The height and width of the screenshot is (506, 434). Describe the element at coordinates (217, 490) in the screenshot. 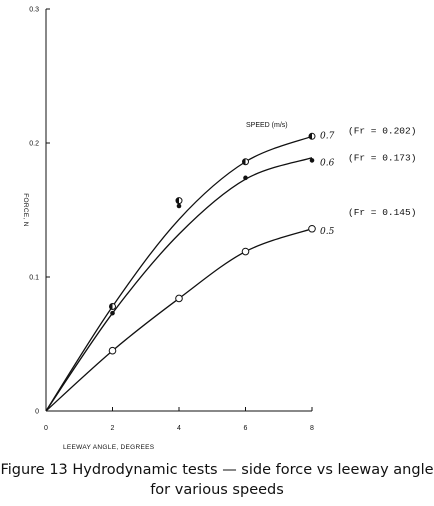

I see `caption-line-2: for various speeds` at that location.